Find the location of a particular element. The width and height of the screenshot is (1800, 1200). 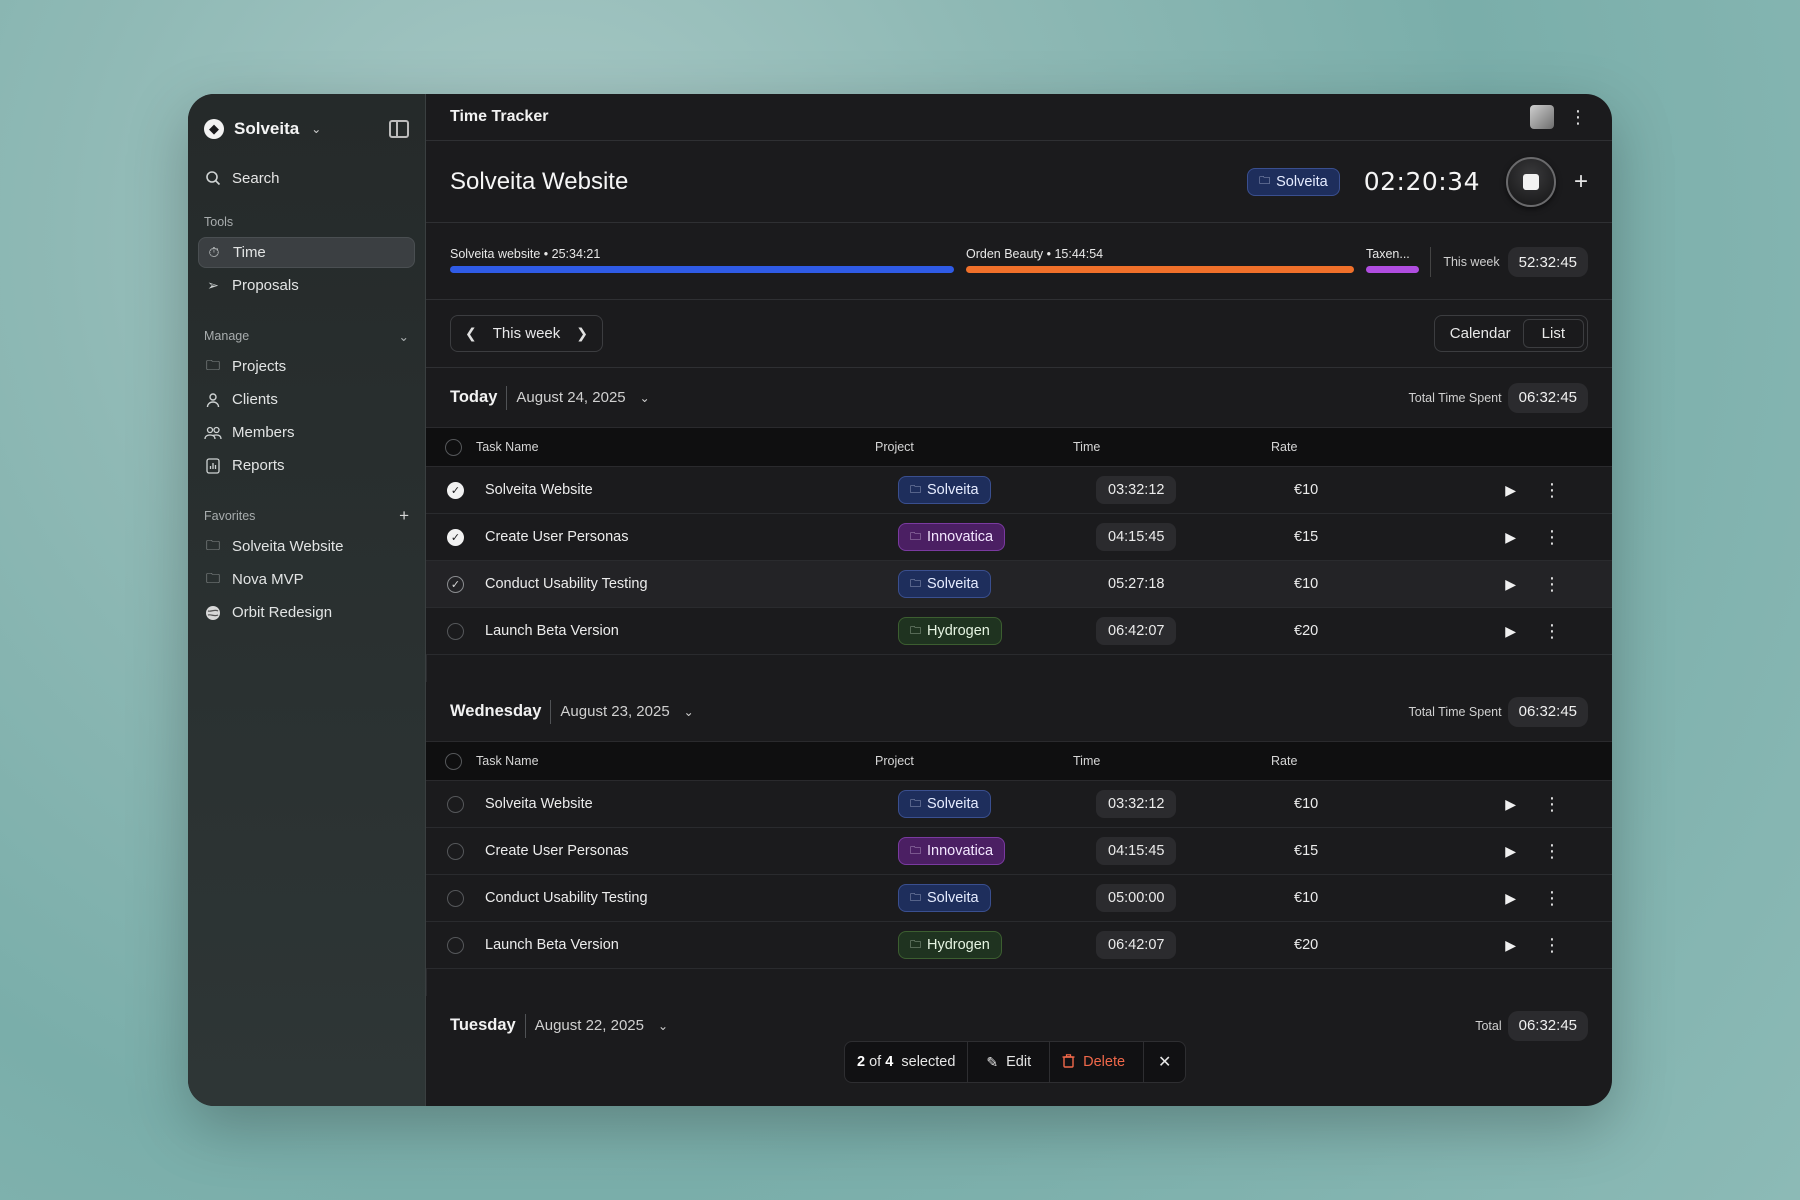

time-value: 05:00:00 is located at coordinates (1136, 898).